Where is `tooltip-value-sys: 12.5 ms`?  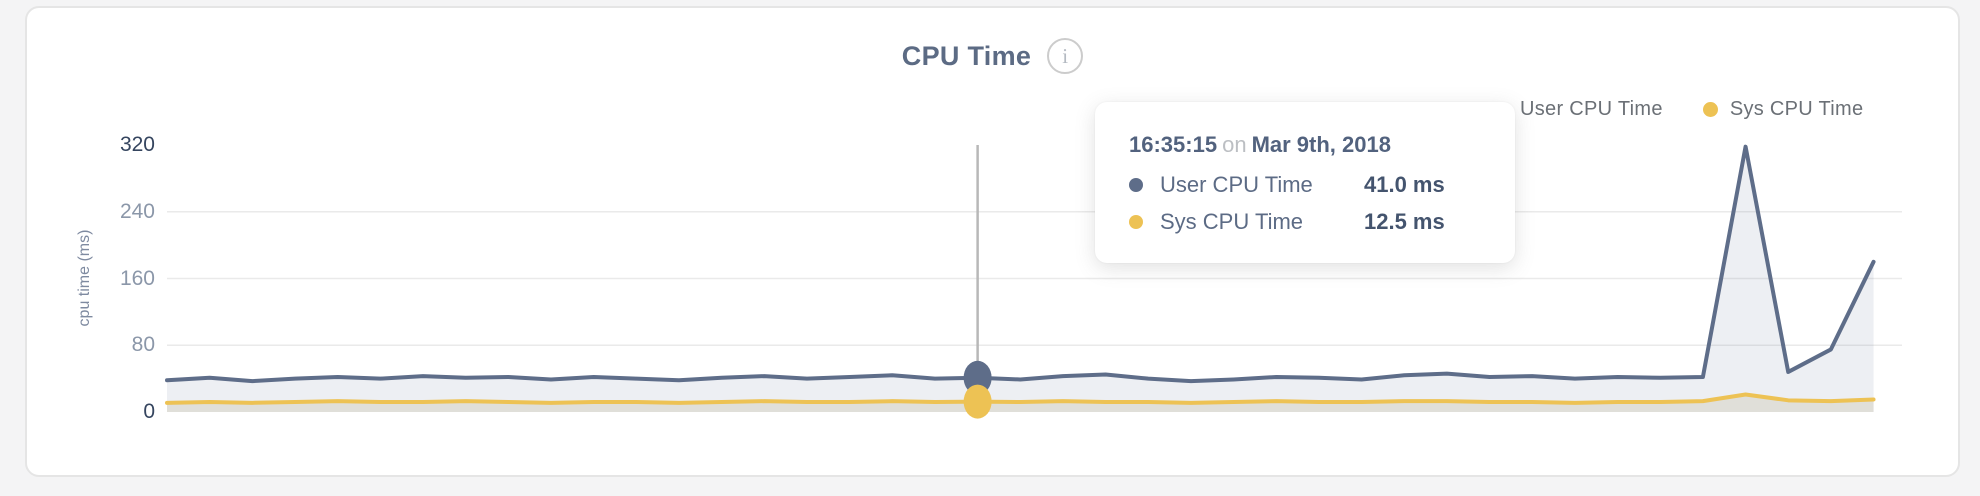
tooltip-value-sys: 12.5 ms is located at coordinates (1404, 221).